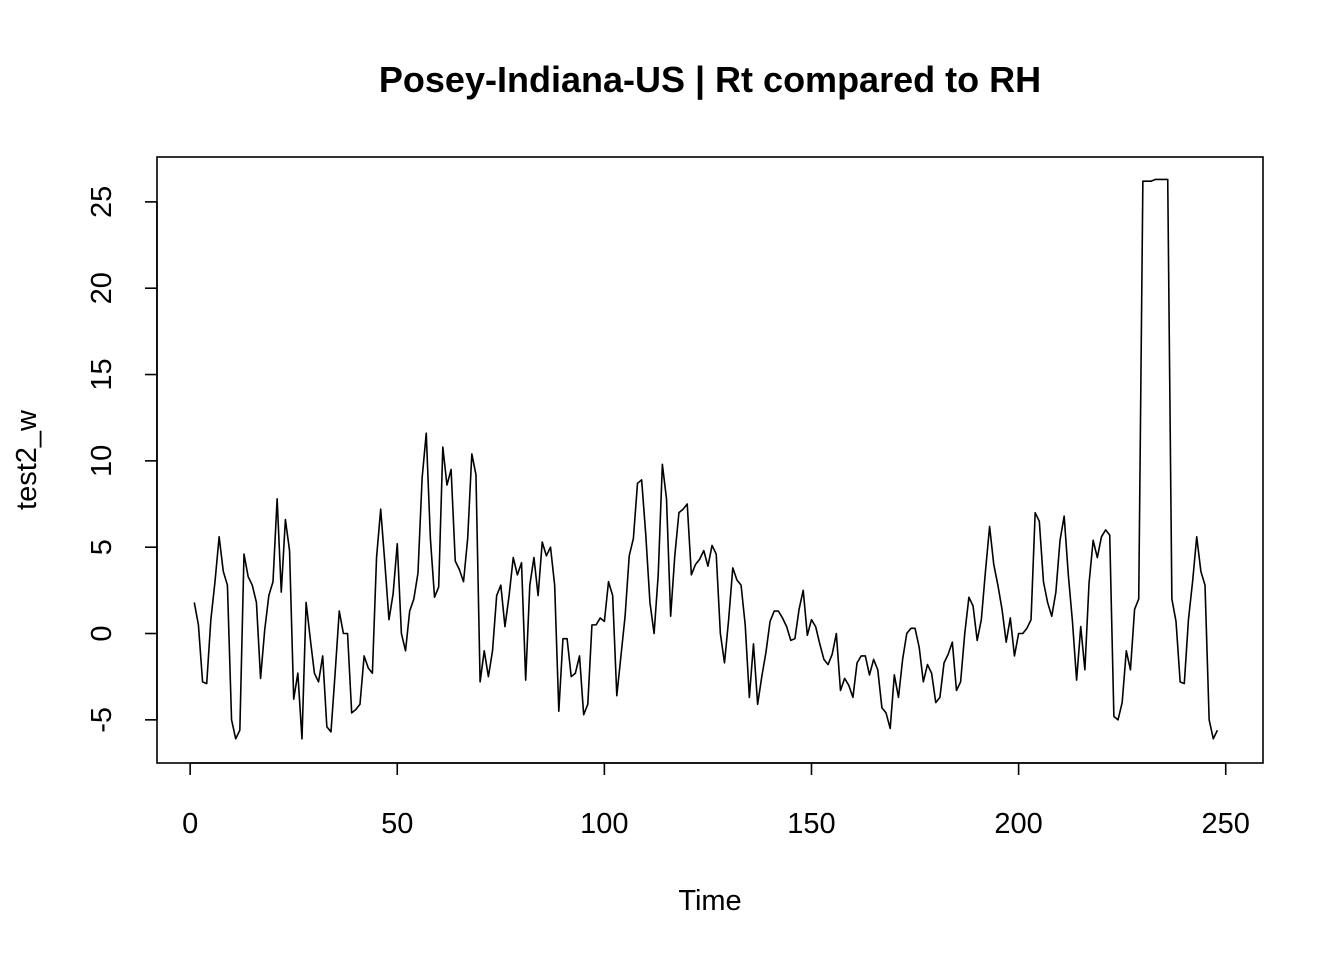 The height and width of the screenshot is (960, 1344). I want to click on x-tick-label: 150, so click(811, 824).